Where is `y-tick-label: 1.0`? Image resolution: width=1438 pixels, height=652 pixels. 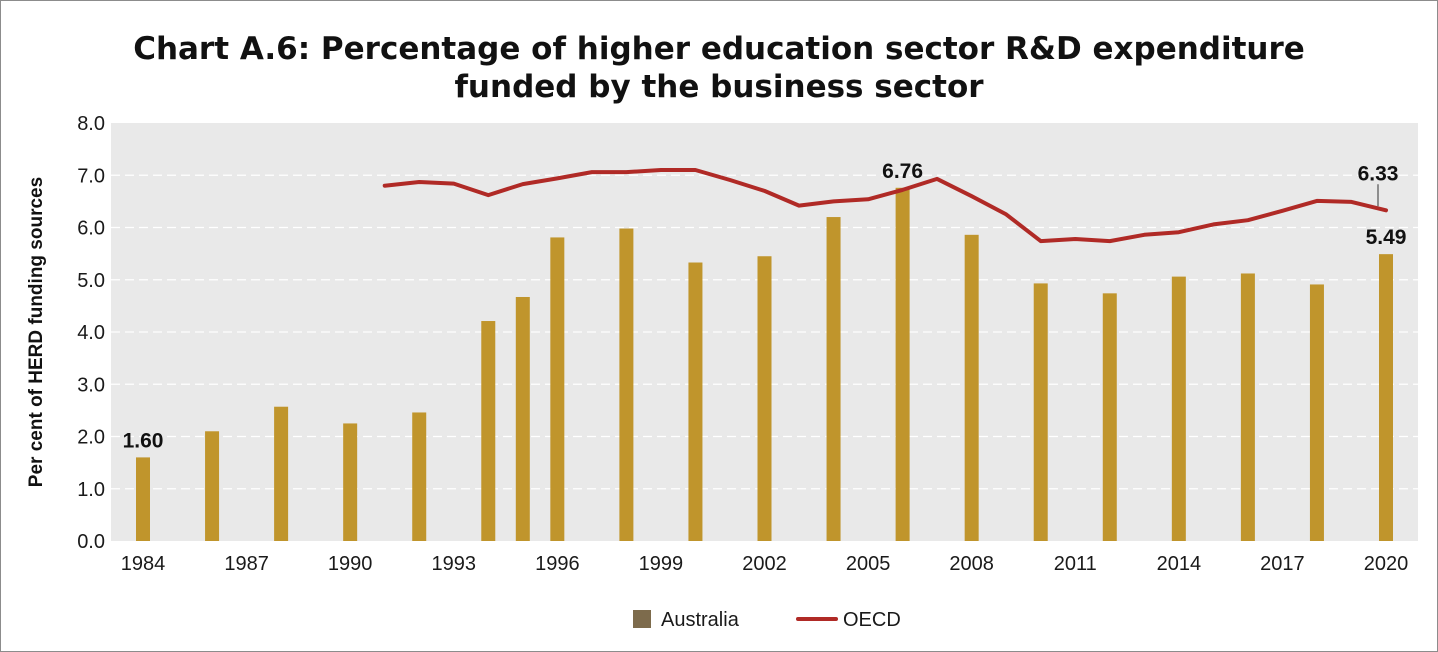
y-tick-label: 1.0 is located at coordinates (91, 490).